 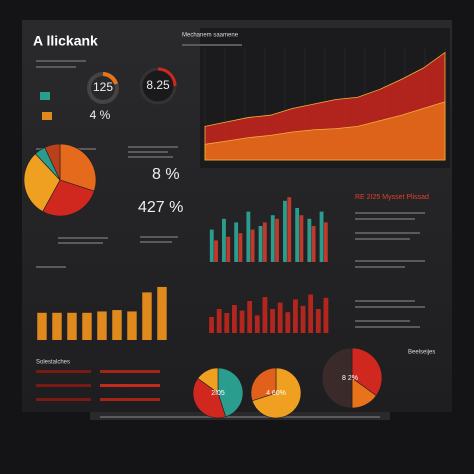 I want to click on stat: 8 %, so click(x=166, y=174).